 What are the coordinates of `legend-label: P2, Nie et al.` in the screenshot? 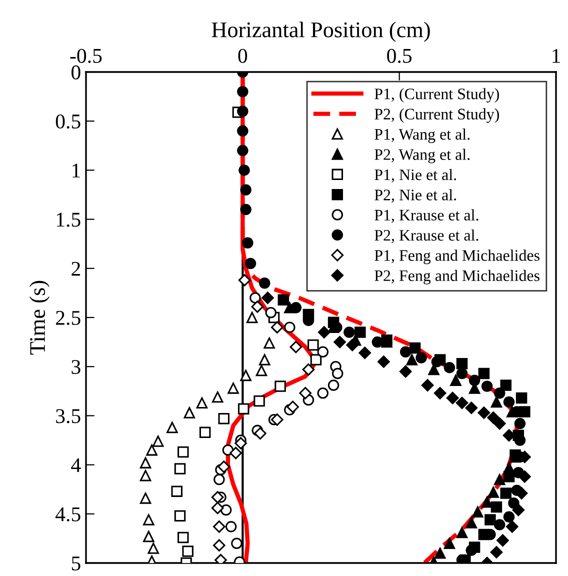 It's located at (415, 196).